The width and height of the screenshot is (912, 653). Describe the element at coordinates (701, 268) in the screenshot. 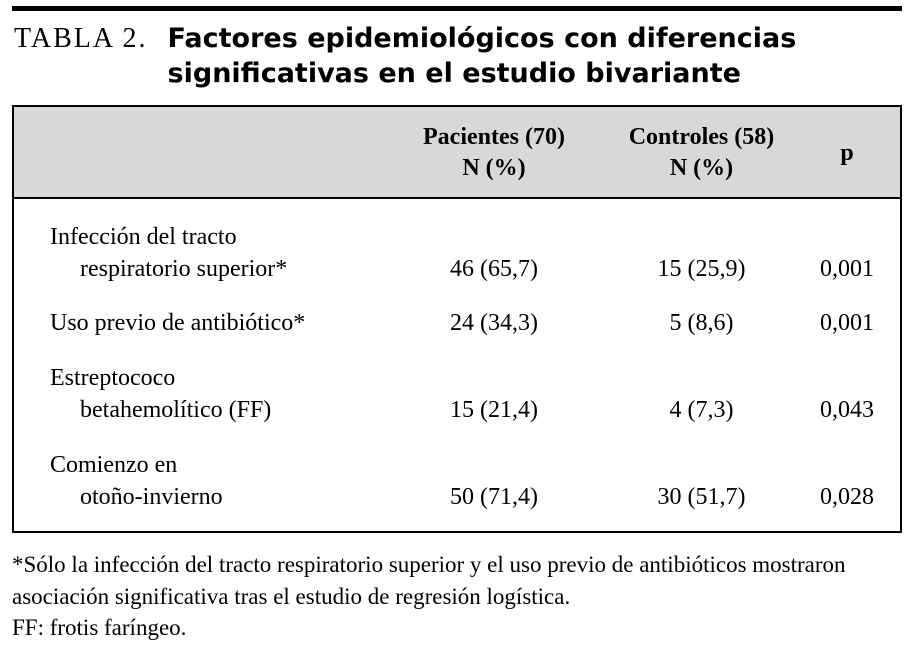

I see `cell-controles: 15 (25,9)` at that location.